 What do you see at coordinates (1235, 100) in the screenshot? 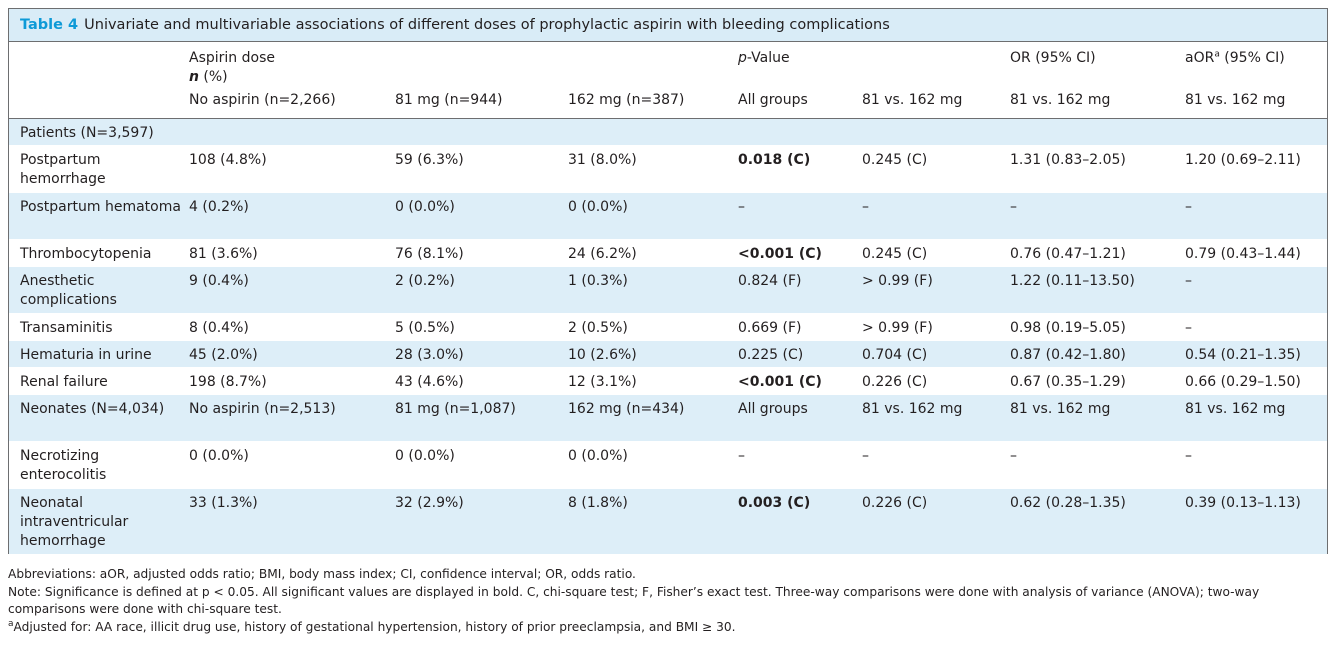
I see `col-aor-81-162: 81 vs. 162 mg` at bounding box center [1235, 100].